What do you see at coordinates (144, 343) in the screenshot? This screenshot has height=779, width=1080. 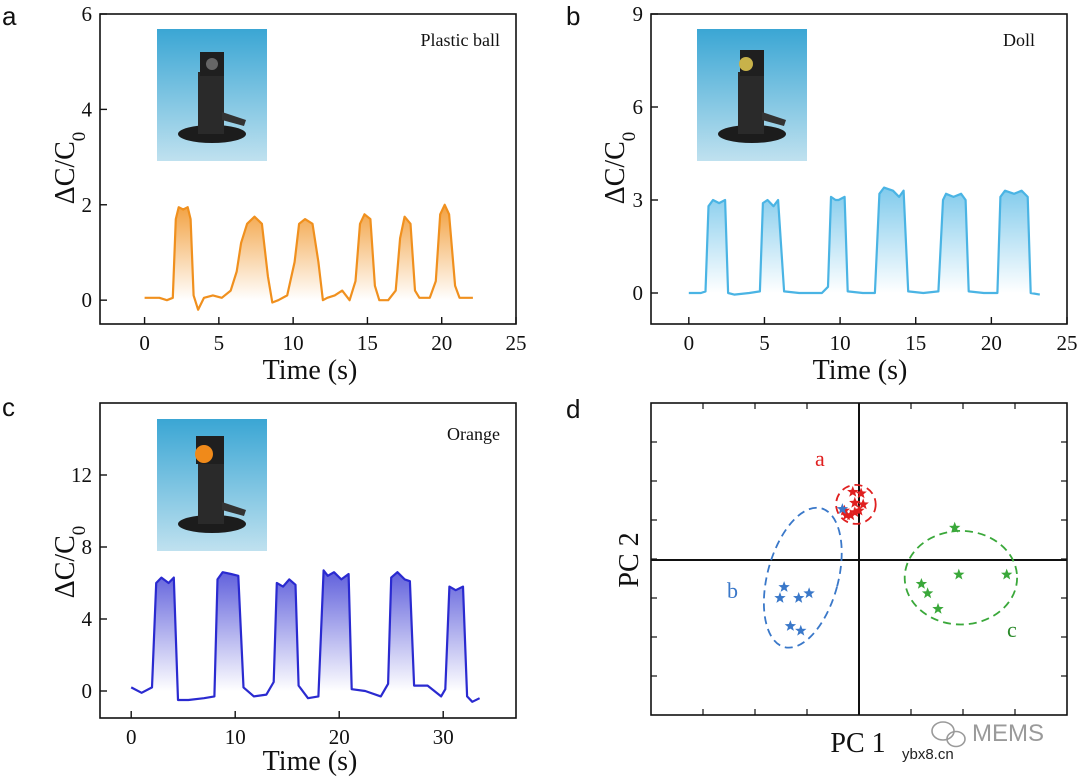 I see `x-tick-label-a: 0` at bounding box center [144, 343].